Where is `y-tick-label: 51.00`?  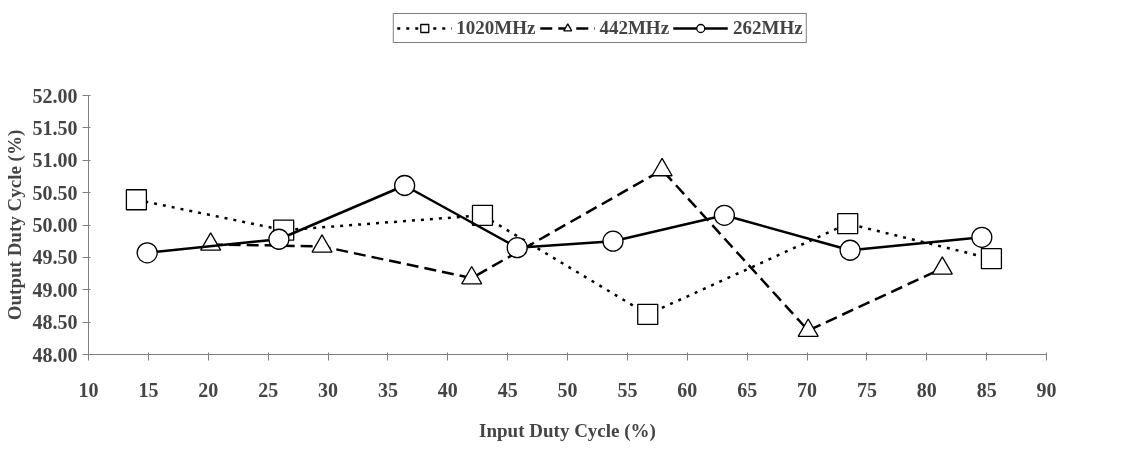
y-tick-label: 51.00 is located at coordinates (55, 160).